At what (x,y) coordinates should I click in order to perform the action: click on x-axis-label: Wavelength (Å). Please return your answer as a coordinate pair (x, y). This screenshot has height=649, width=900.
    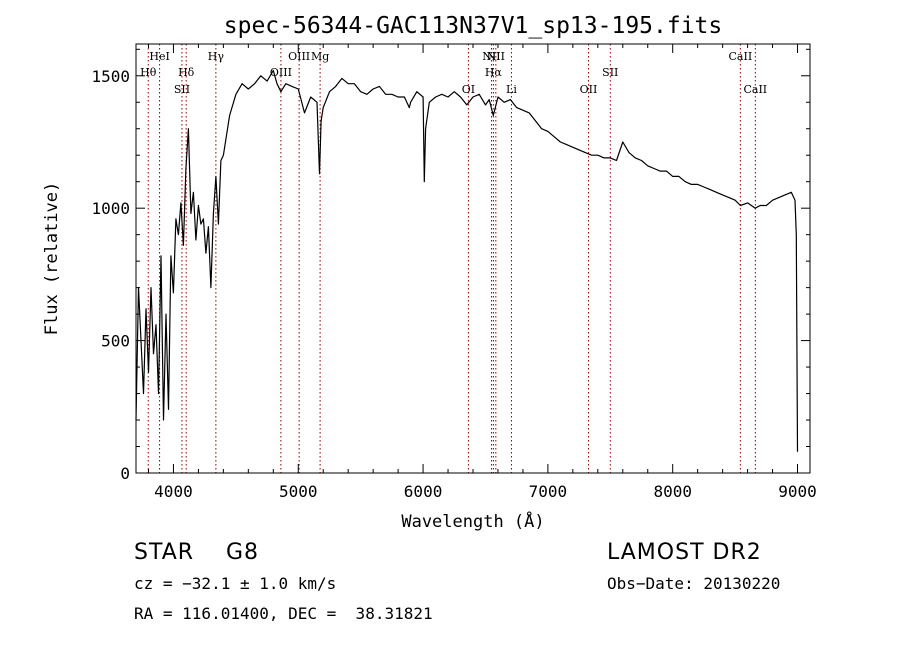
    Looking at the image, I should click on (472, 521).